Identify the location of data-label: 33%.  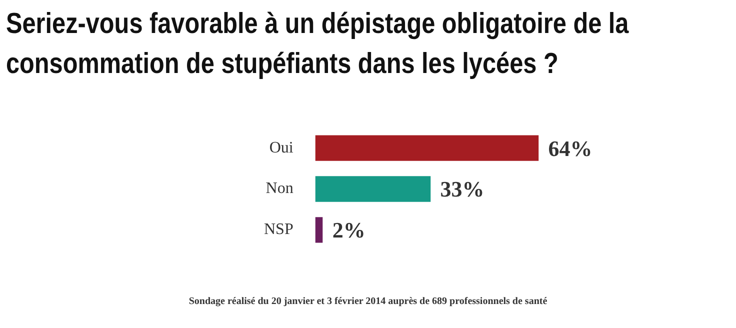
(462, 189).